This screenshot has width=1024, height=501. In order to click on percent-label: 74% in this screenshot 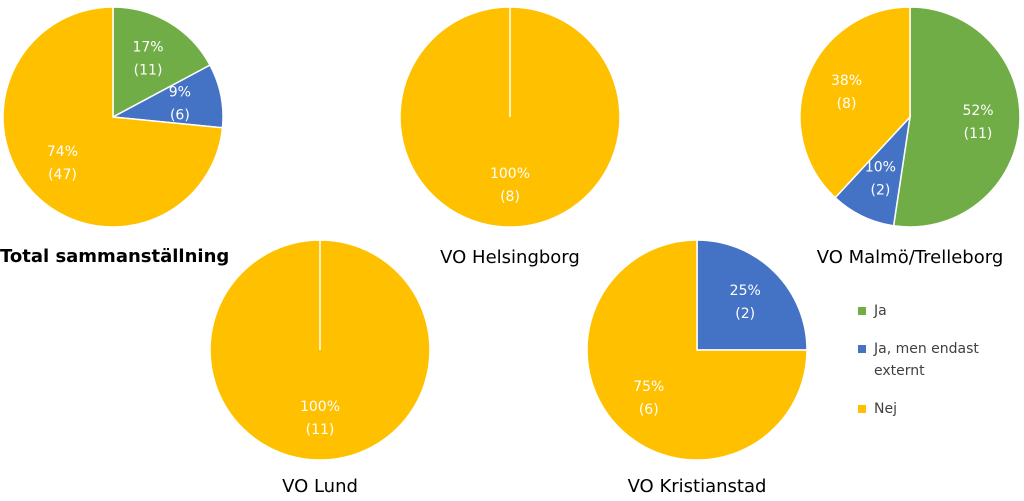, I will do `click(62, 152)`.